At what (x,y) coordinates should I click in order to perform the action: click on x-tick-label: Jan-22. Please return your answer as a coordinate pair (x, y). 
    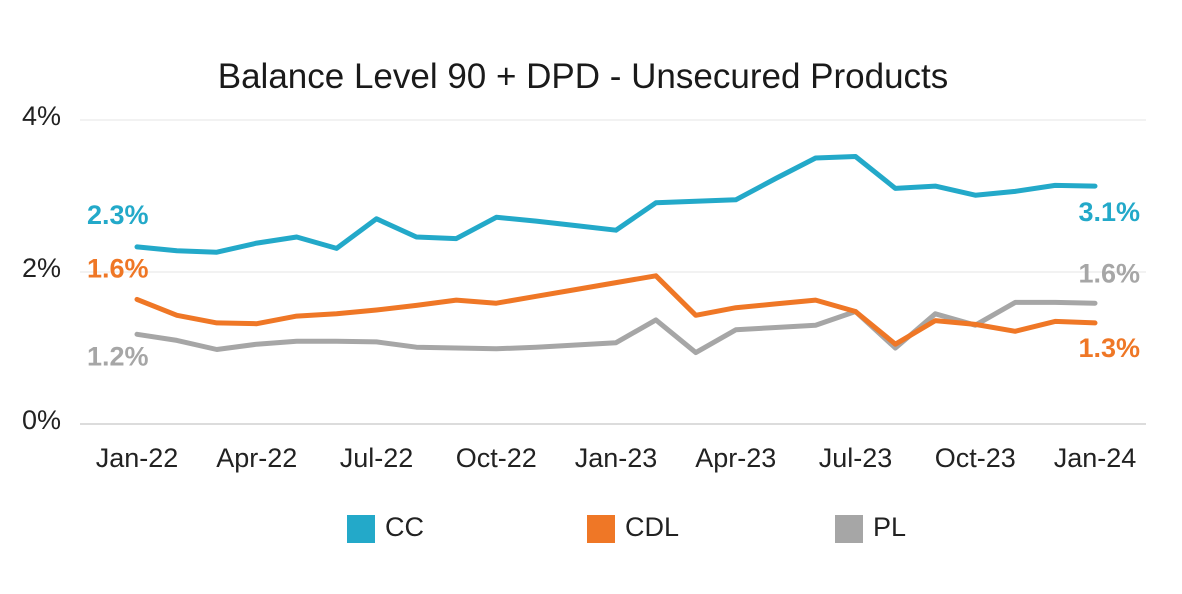
    Looking at the image, I should click on (137, 458).